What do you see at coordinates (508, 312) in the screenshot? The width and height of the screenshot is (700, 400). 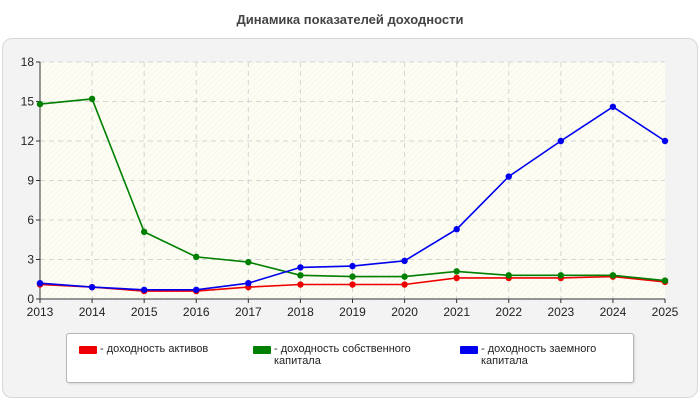 I see `x-tick-label: 2022` at bounding box center [508, 312].